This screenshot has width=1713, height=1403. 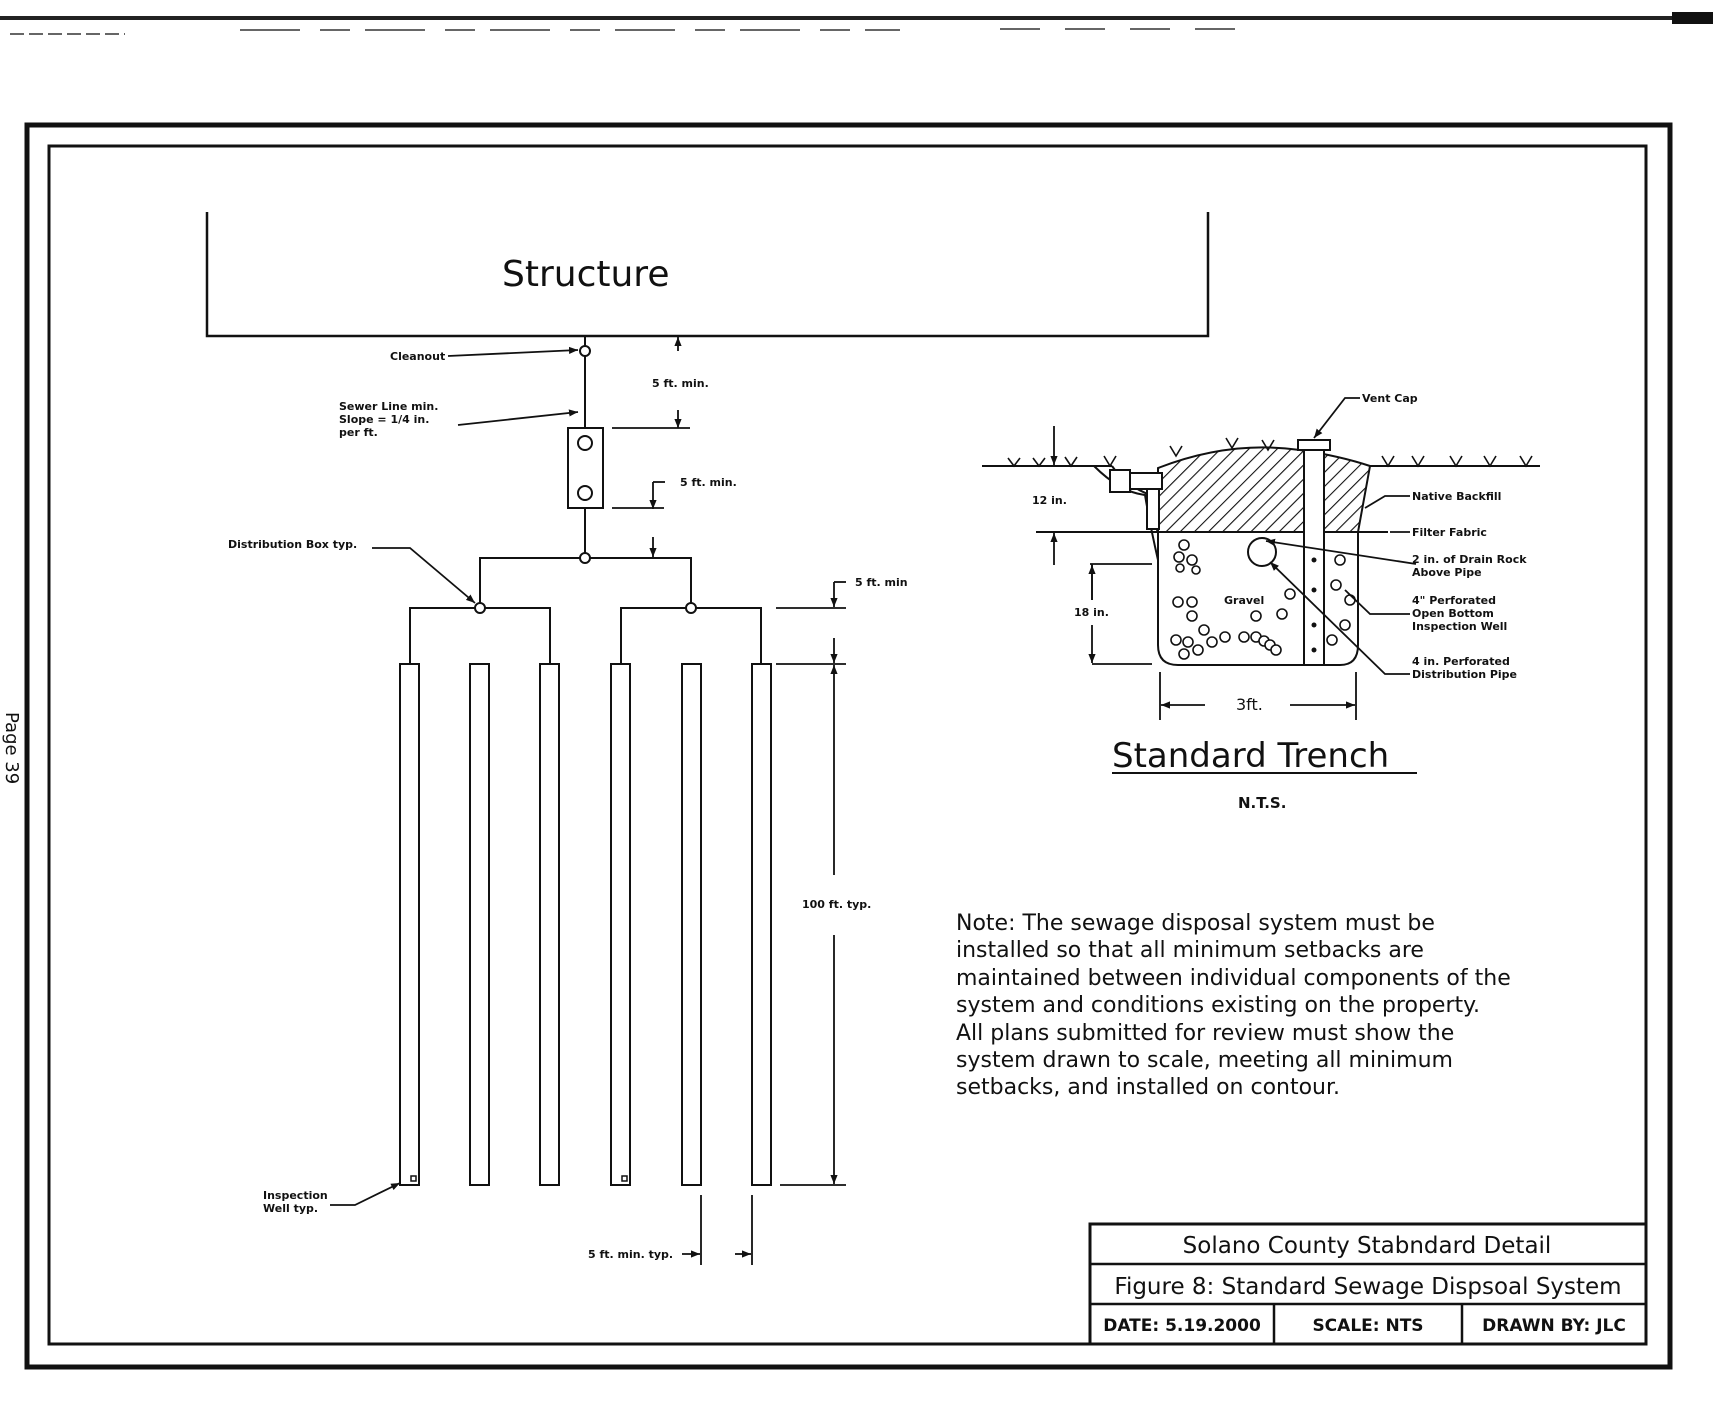 I want to click on septic-tank, so click(x=585, y=468).